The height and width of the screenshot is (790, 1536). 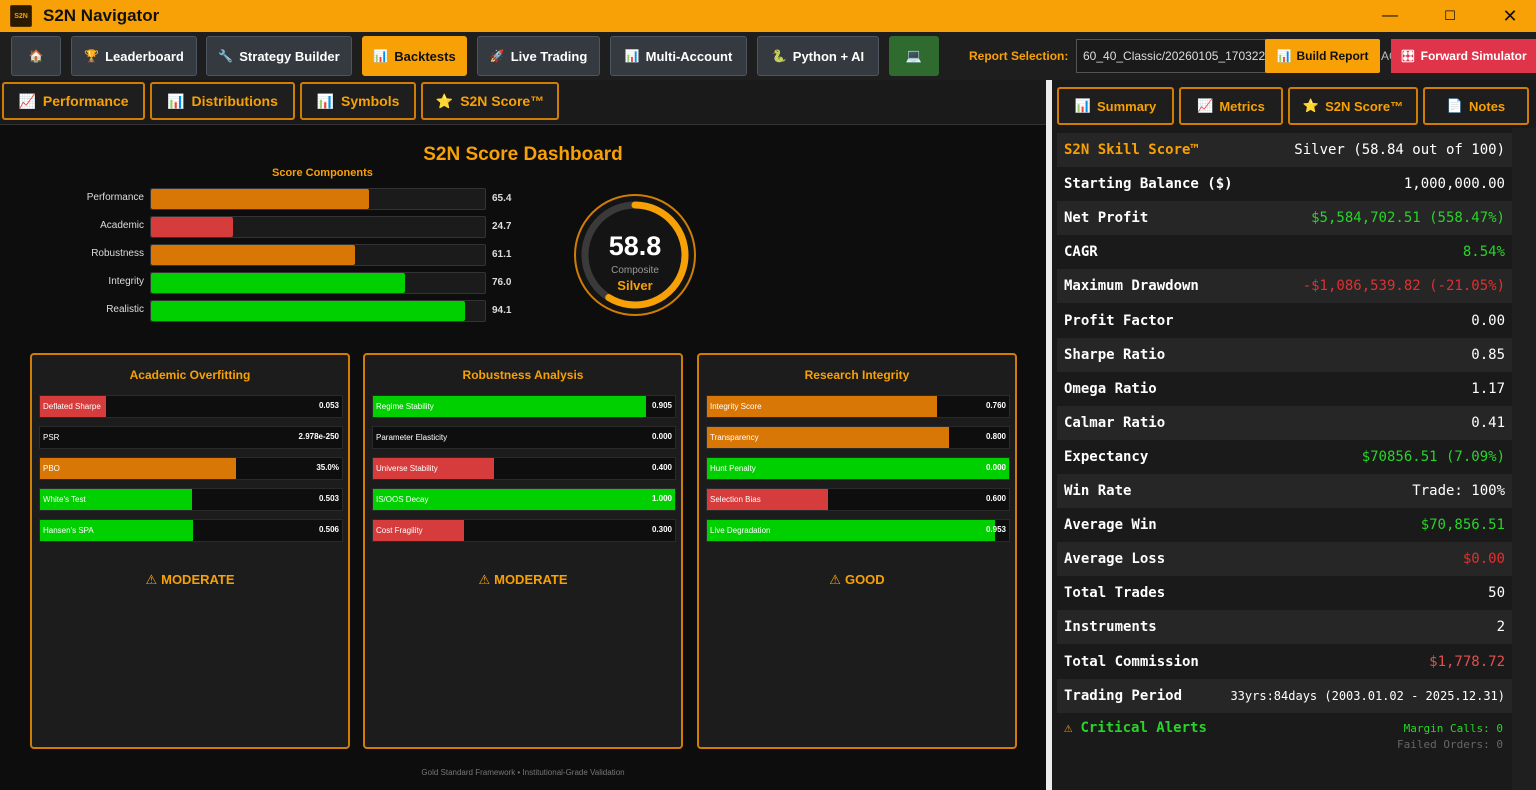 I want to click on panel-verdict: ⚠ MODERATE, so click(x=190, y=580).